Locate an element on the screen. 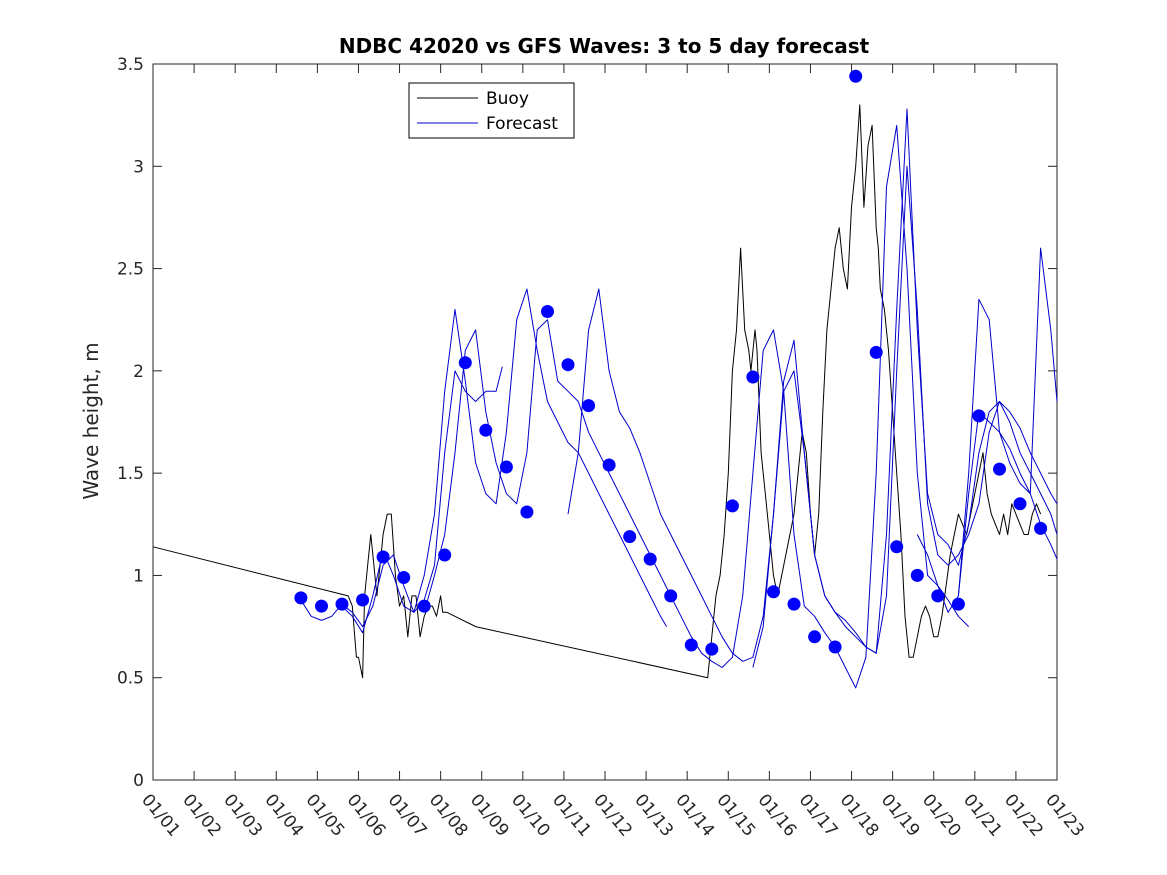 Image resolution: width=1167 pixels, height=875 pixels. y-tick-label: 3 is located at coordinates (138, 167).